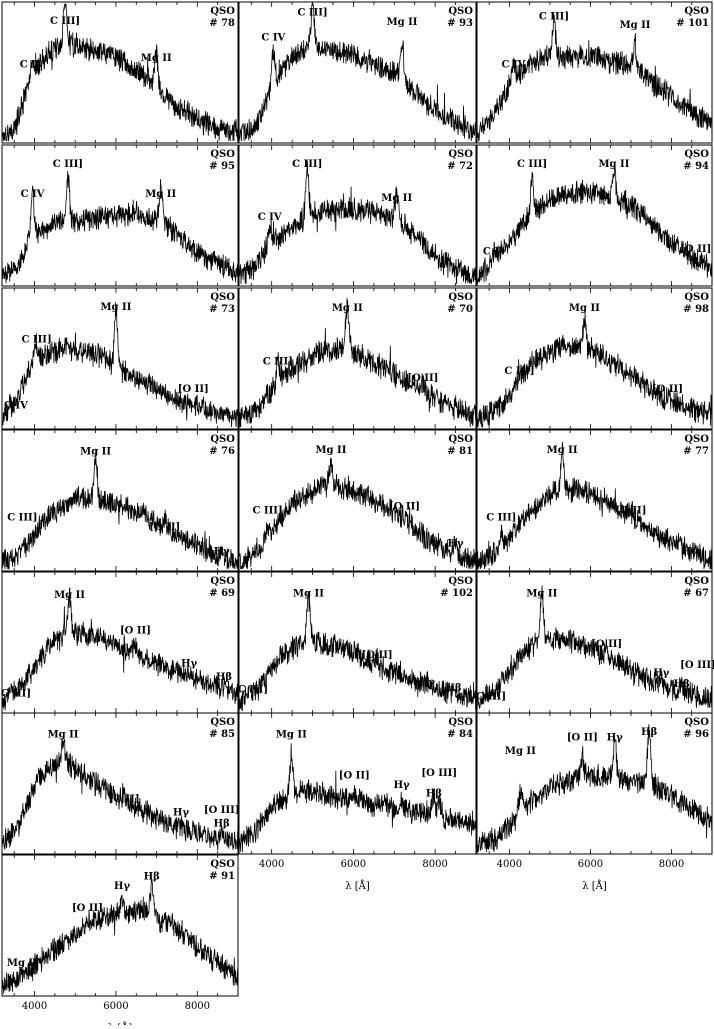 The image size is (714, 1029). Describe the element at coordinates (696, 309) in the screenshot. I see `qso-id: # 98` at that location.